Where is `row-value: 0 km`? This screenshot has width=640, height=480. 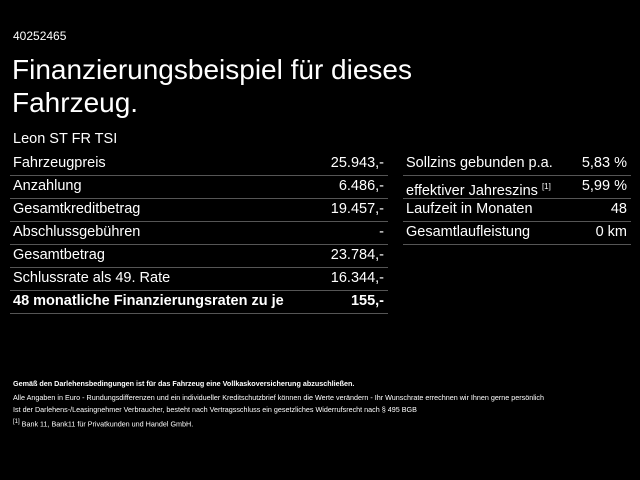 row-value: 0 km is located at coordinates (611, 232).